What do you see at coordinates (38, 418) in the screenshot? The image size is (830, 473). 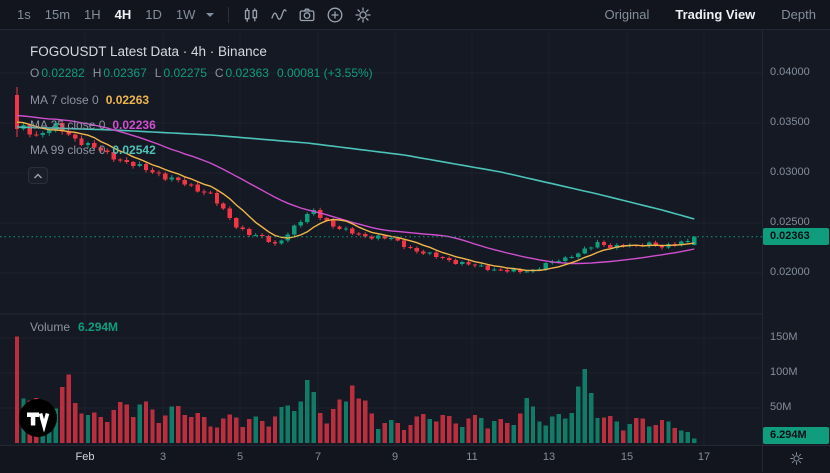 I see `tradingview-logo` at bounding box center [38, 418].